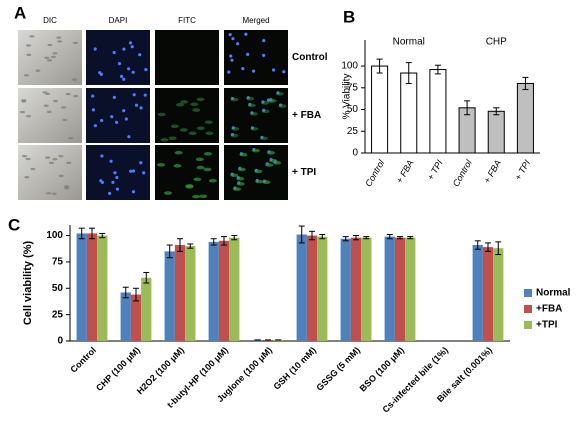 The height and width of the screenshot is (431, 577). I want to click on y-axis-label: % Viability, so click(347, 97).